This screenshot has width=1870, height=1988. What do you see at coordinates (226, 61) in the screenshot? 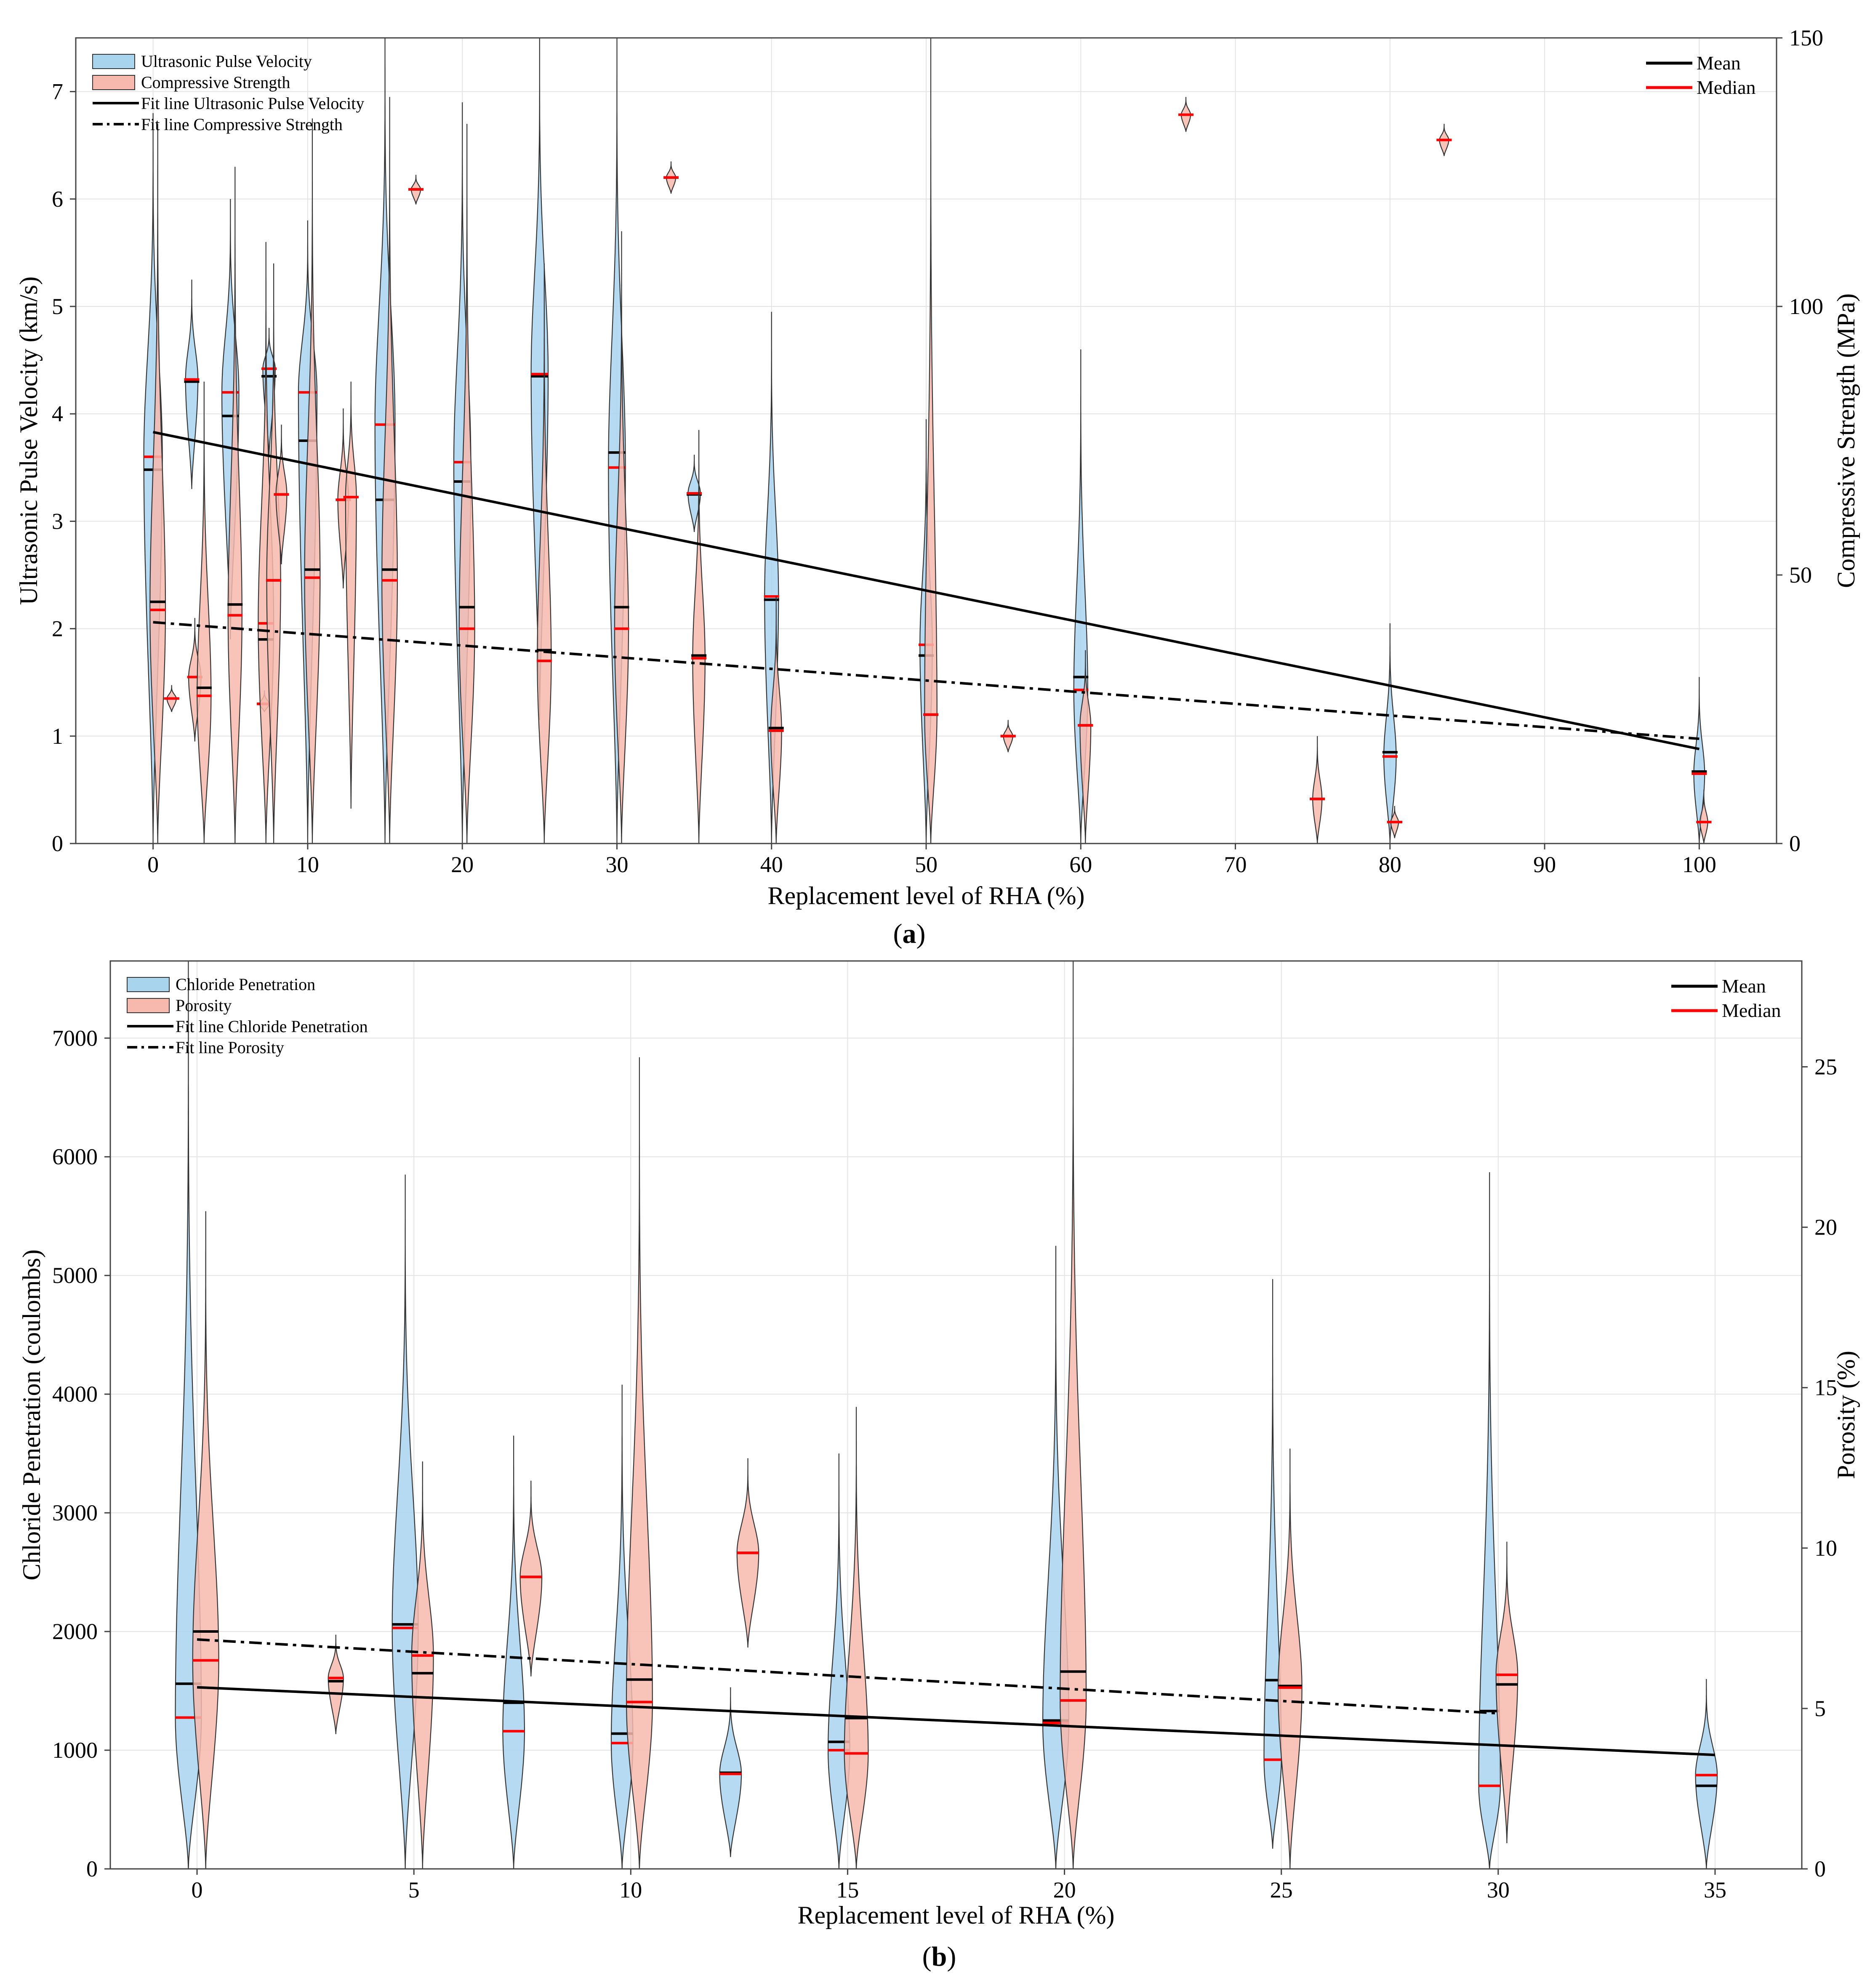
I see `legend-label: Ultrasonic Pulse Velocity` at bounding box center [226, 61].